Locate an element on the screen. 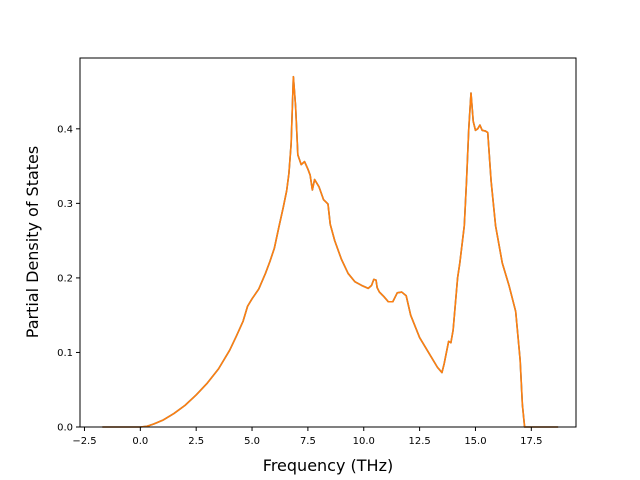  y-tick-label: 0.3 is located at coordinates (65, 204).